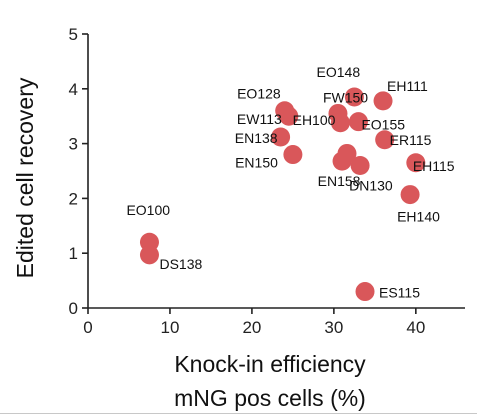 Image resolution: width=477 pixels, height=419 pixels. Describe the element at coordinates (399, 293) in the screenshot. I see `point-label: ES115` at that location.